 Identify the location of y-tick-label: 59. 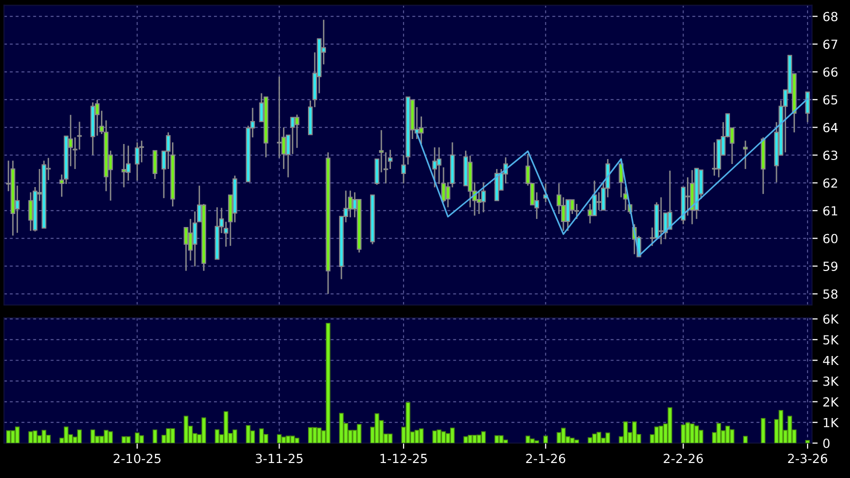
(830, 267).